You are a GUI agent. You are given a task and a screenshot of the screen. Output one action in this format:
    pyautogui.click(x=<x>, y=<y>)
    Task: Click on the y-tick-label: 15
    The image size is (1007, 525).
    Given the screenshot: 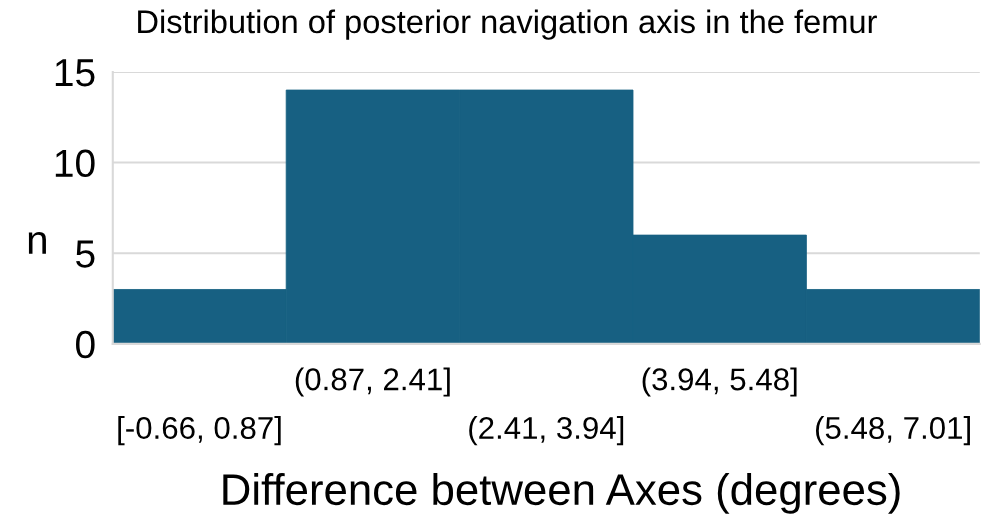 What is the action you would take?
    pyautogui.click(x=75, y=73)
    